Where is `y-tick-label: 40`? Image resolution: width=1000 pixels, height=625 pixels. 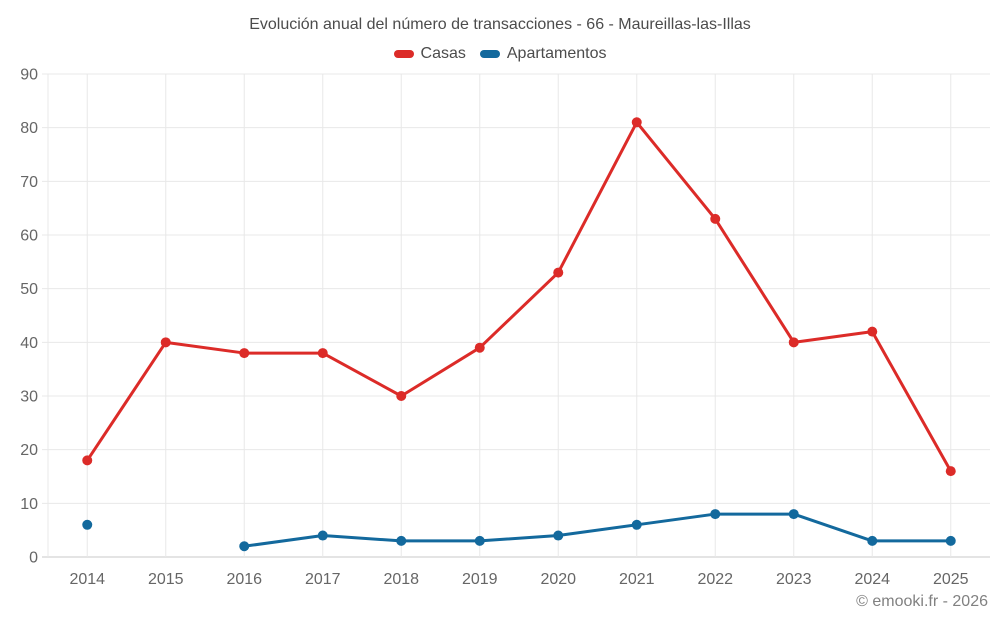 y-tick-label: 40 is located at coordinates (29, 343).